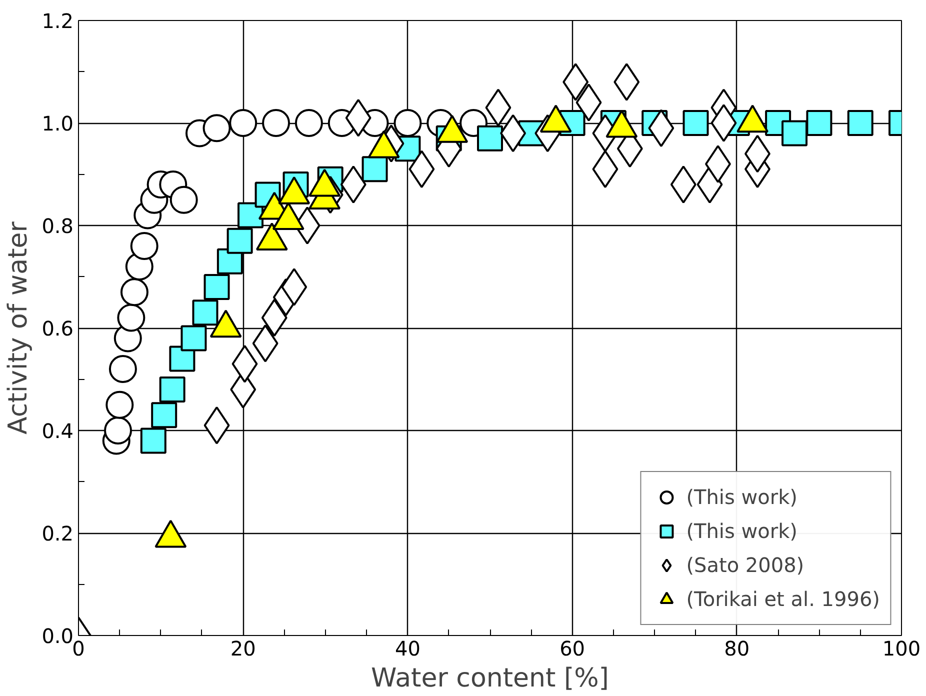 The height and width of the screenshot is (696, 926). I want to click on x-tick-label: 60, so click(573, 648).